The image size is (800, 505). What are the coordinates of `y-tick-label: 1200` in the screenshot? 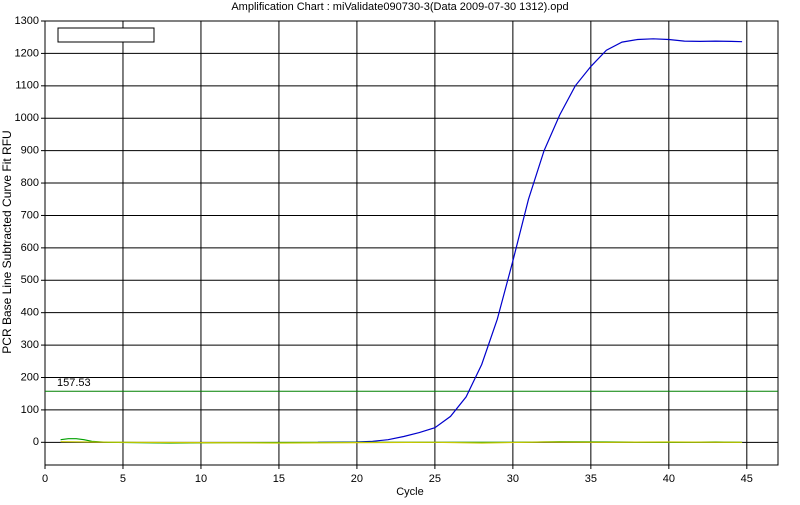 It's located at (27, 53).